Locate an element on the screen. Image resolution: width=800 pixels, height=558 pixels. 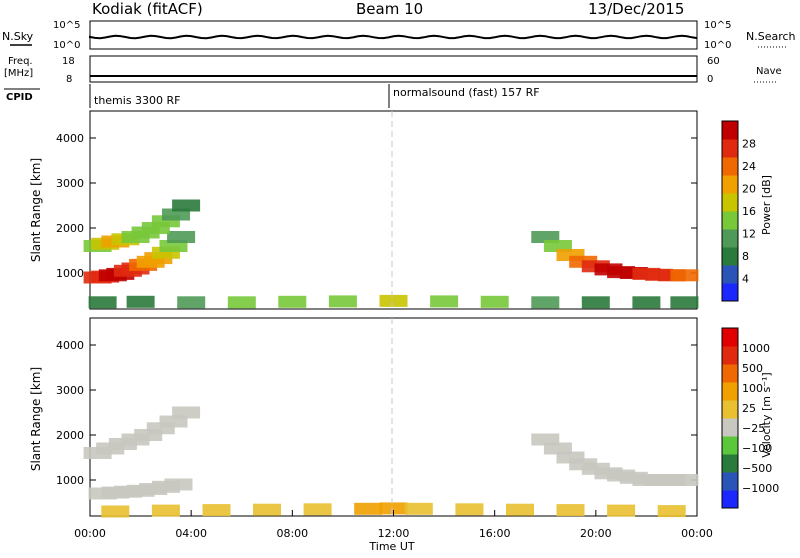
x-tick-label: 16:00 is located at coordinates (495, 533).